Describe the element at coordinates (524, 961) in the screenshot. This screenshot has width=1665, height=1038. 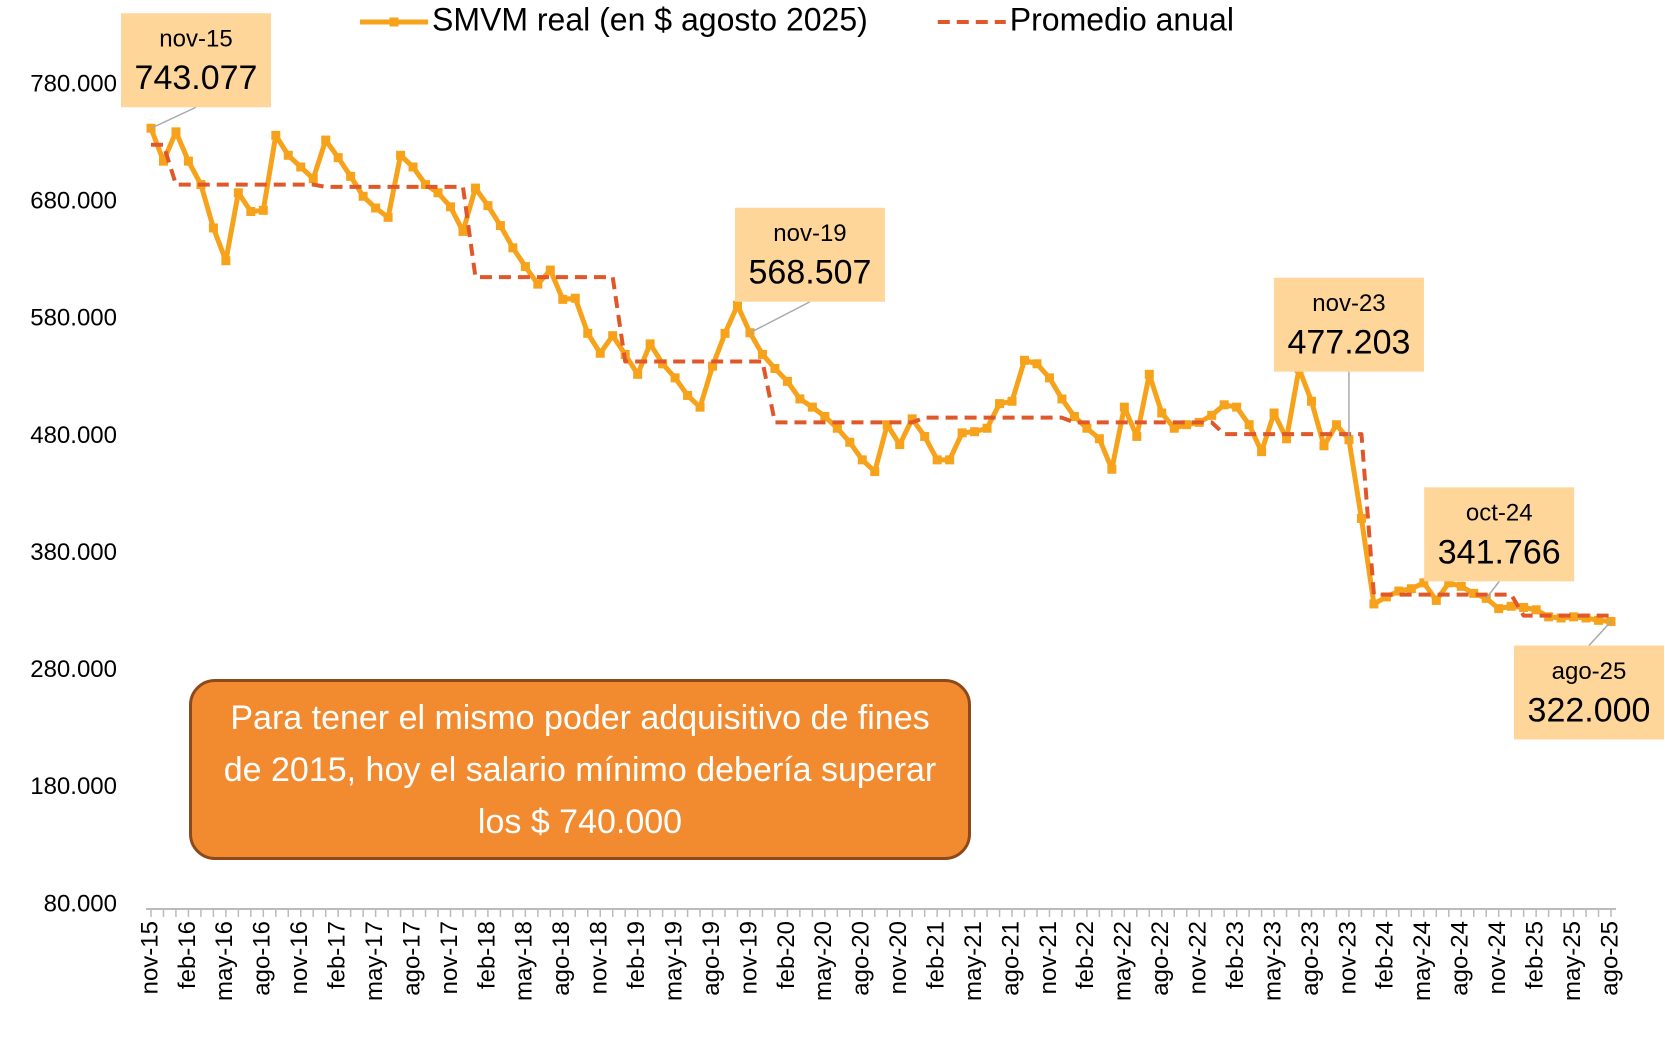
I see `x-tick-label: may-18` at that location.